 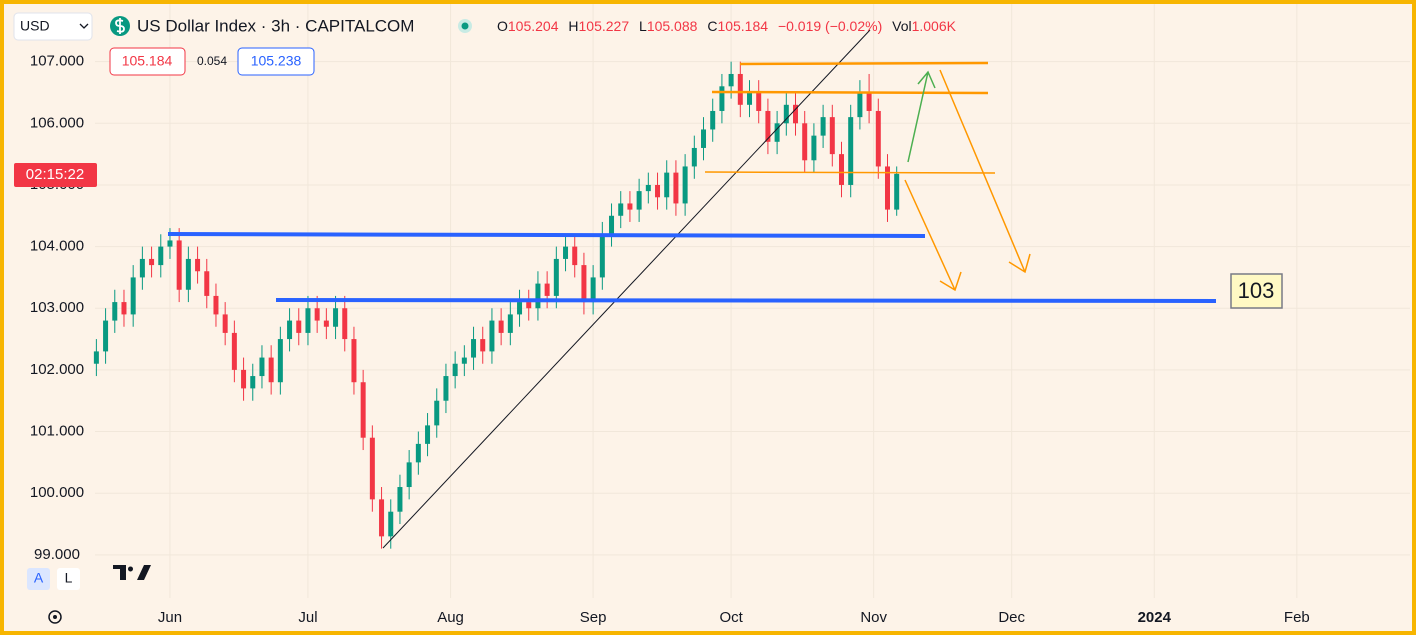 I want to click on x-tick-label: Jun, so click(x=170, y=617).